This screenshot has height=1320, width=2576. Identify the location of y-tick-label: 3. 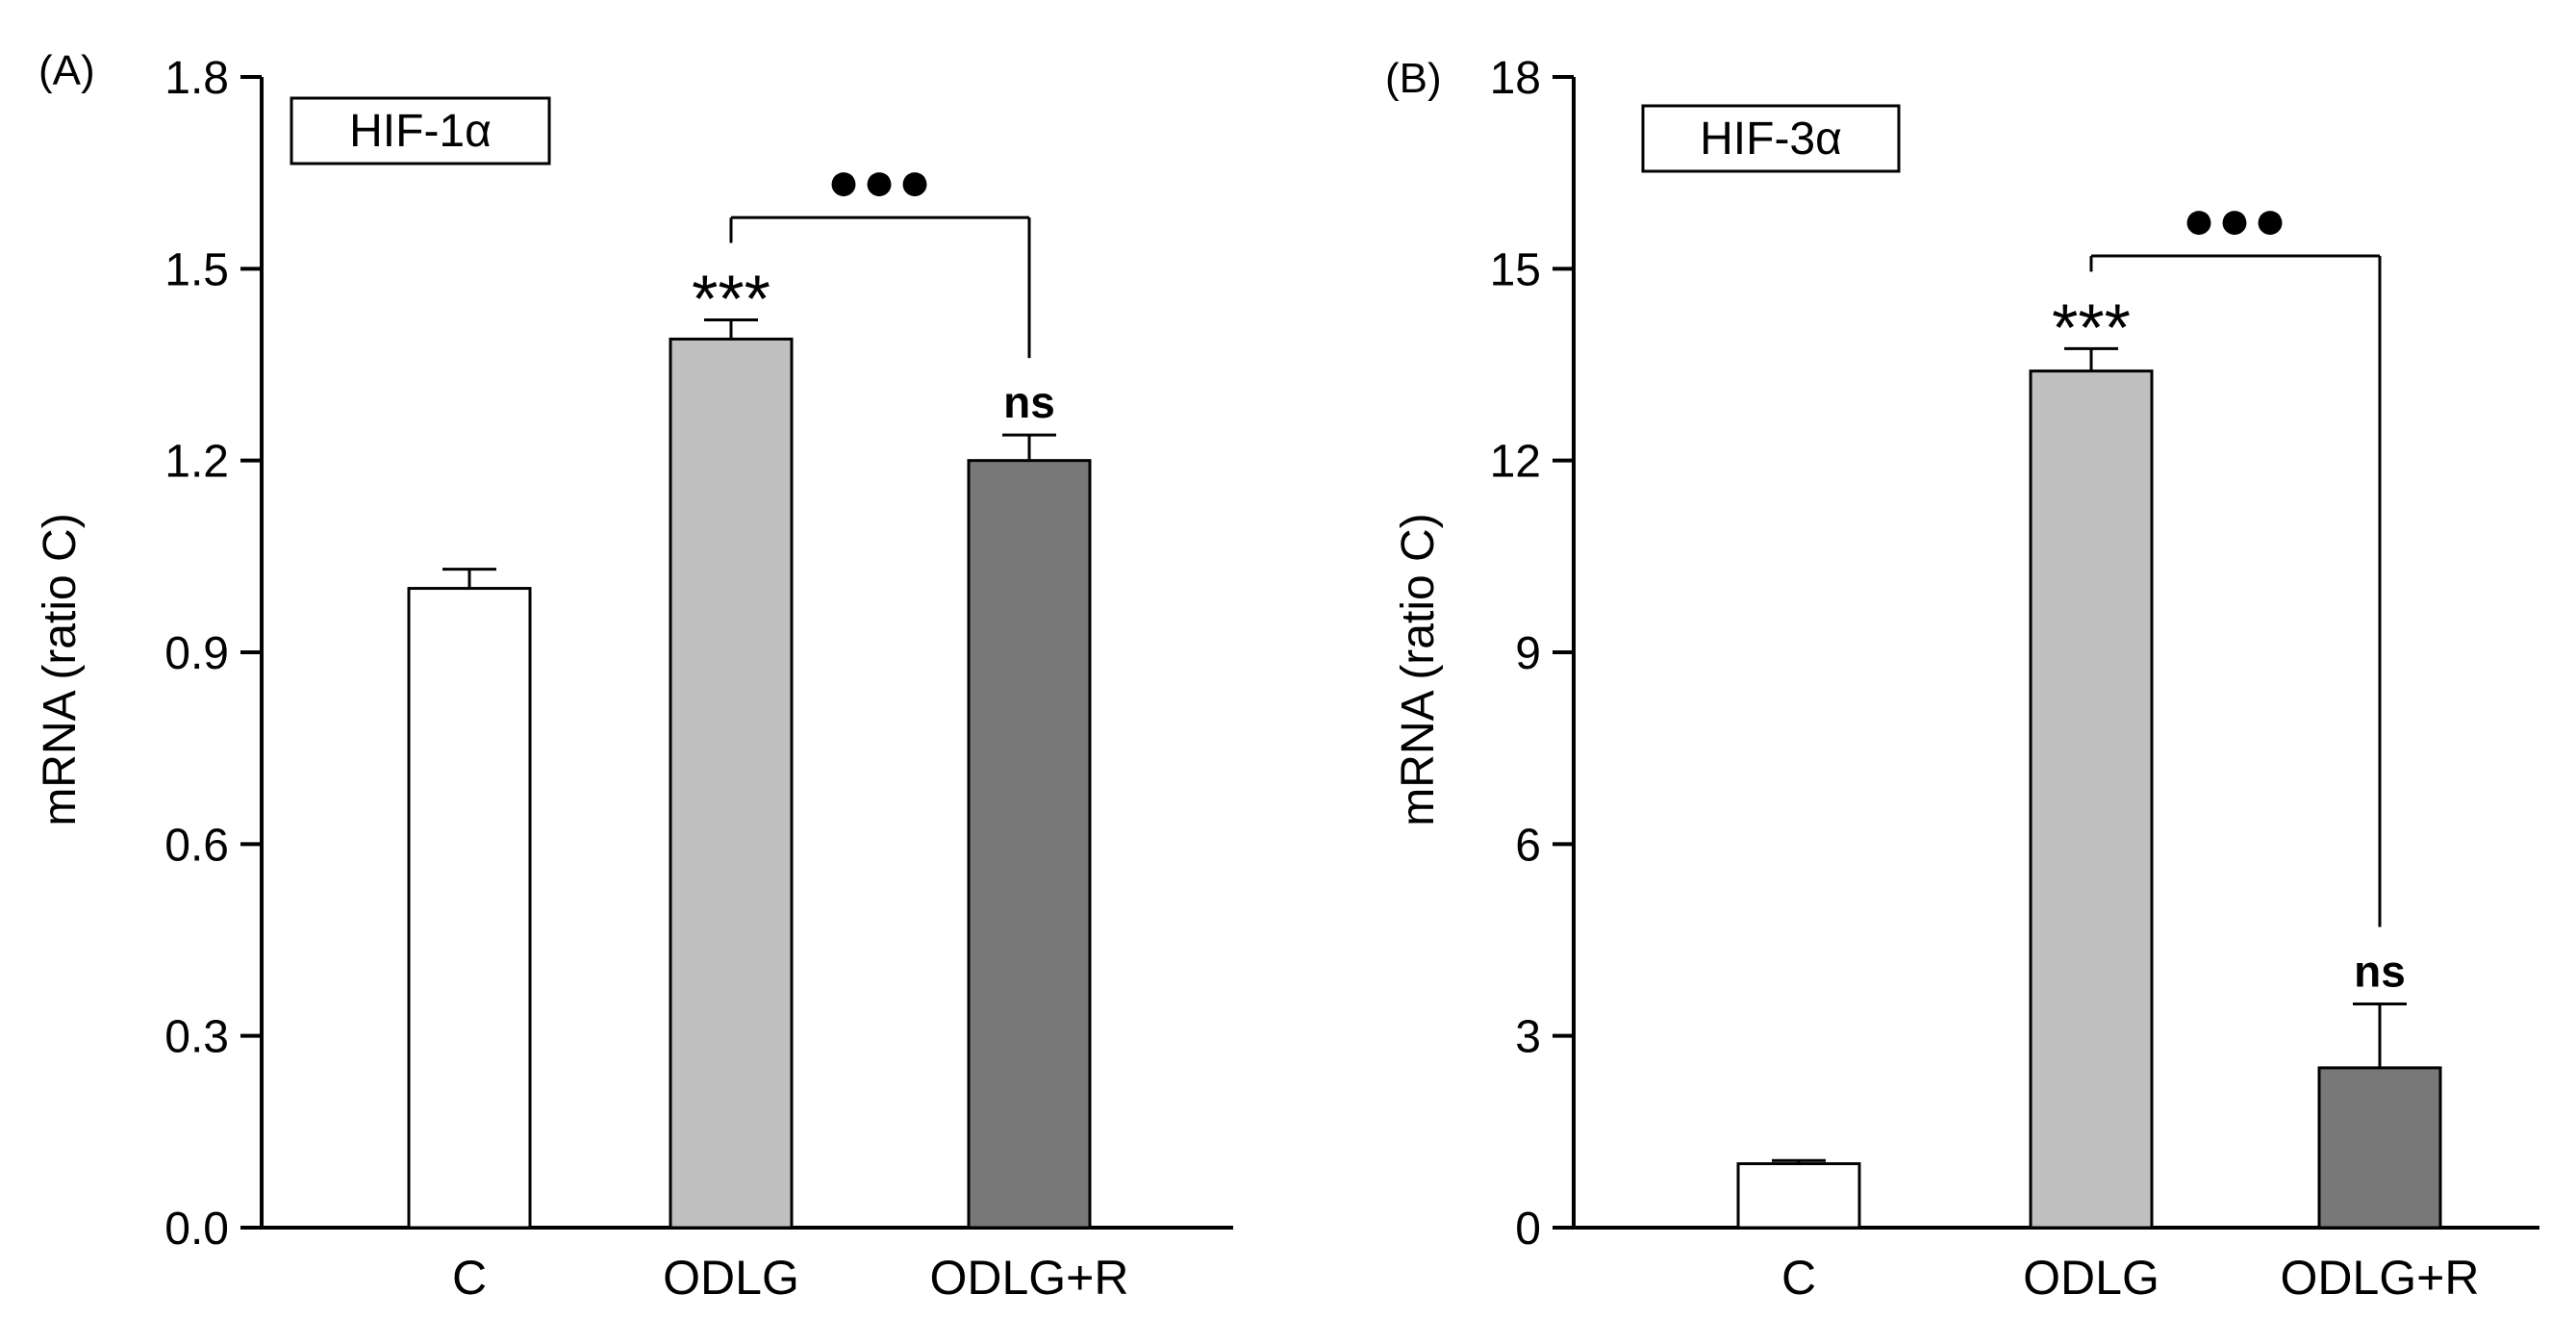
(1528, 1037).